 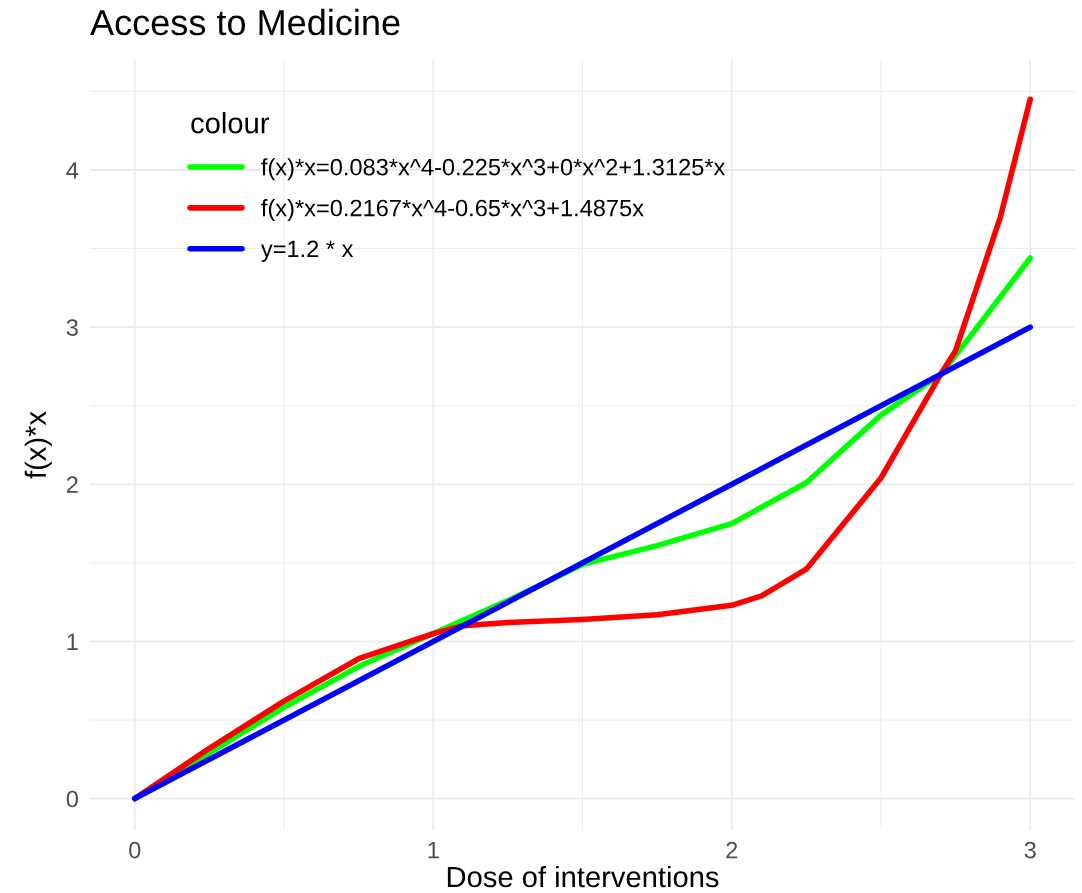 What do you see at coordinates (38, 445) in the screenshot?
I see `y-axis-title: f(x)*x` at bounding box center [38, 445].